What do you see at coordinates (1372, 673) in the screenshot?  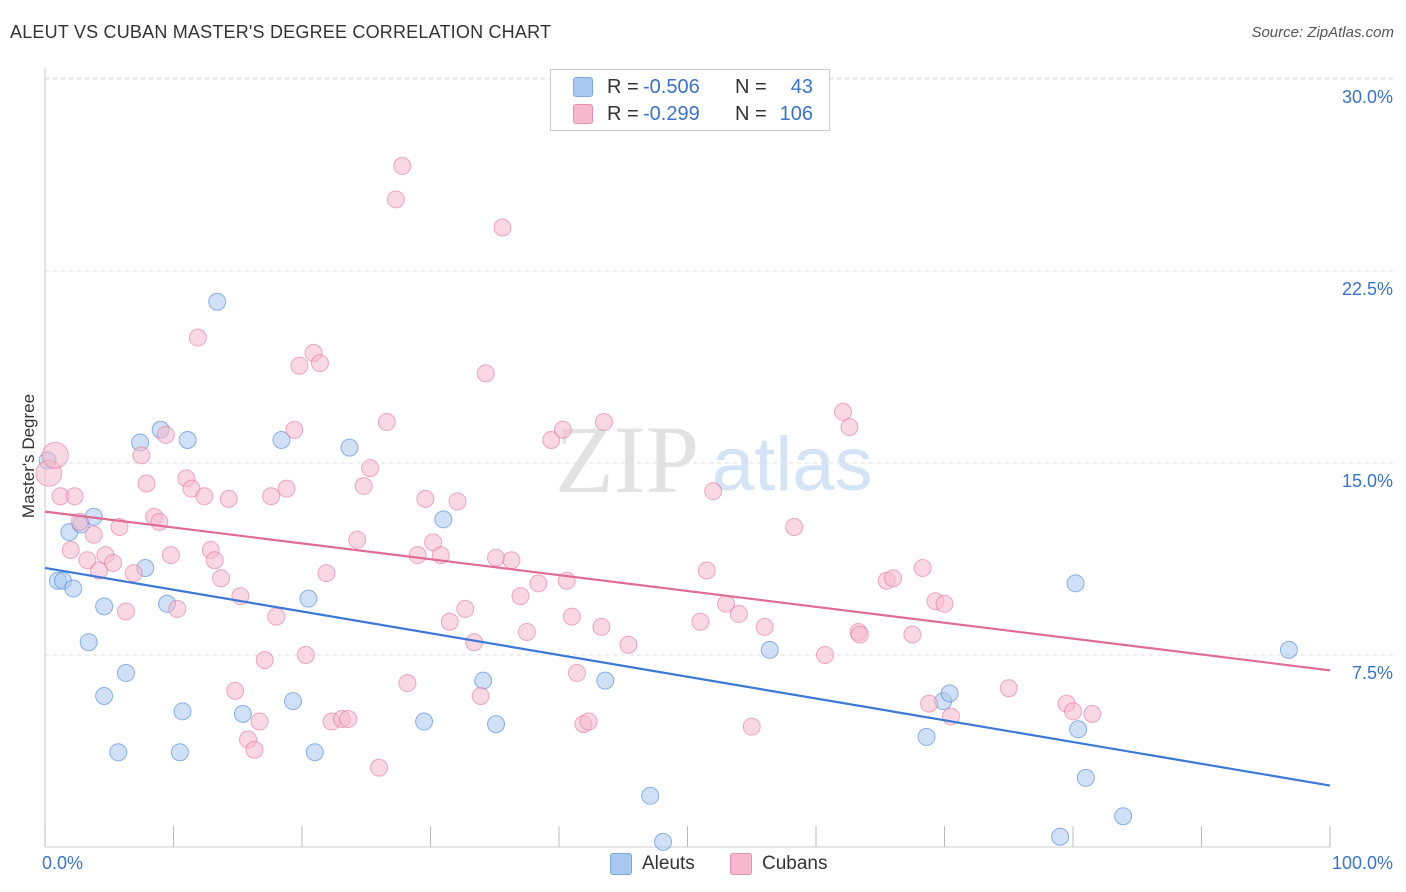 I see `y-tick-label: 7.5%` at bounding box center [1372, 673].